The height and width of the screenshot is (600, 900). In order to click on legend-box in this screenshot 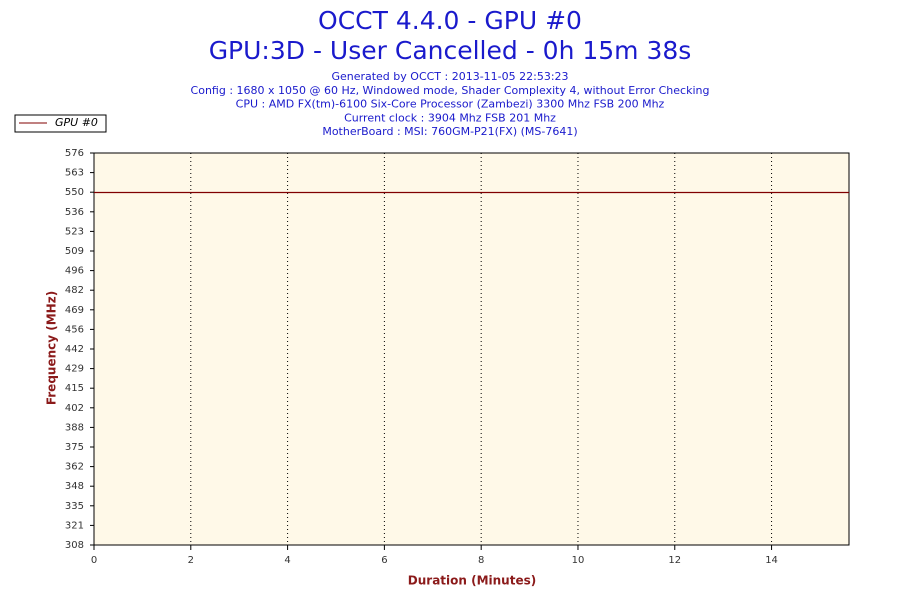, I will do `click(60, 123)`.